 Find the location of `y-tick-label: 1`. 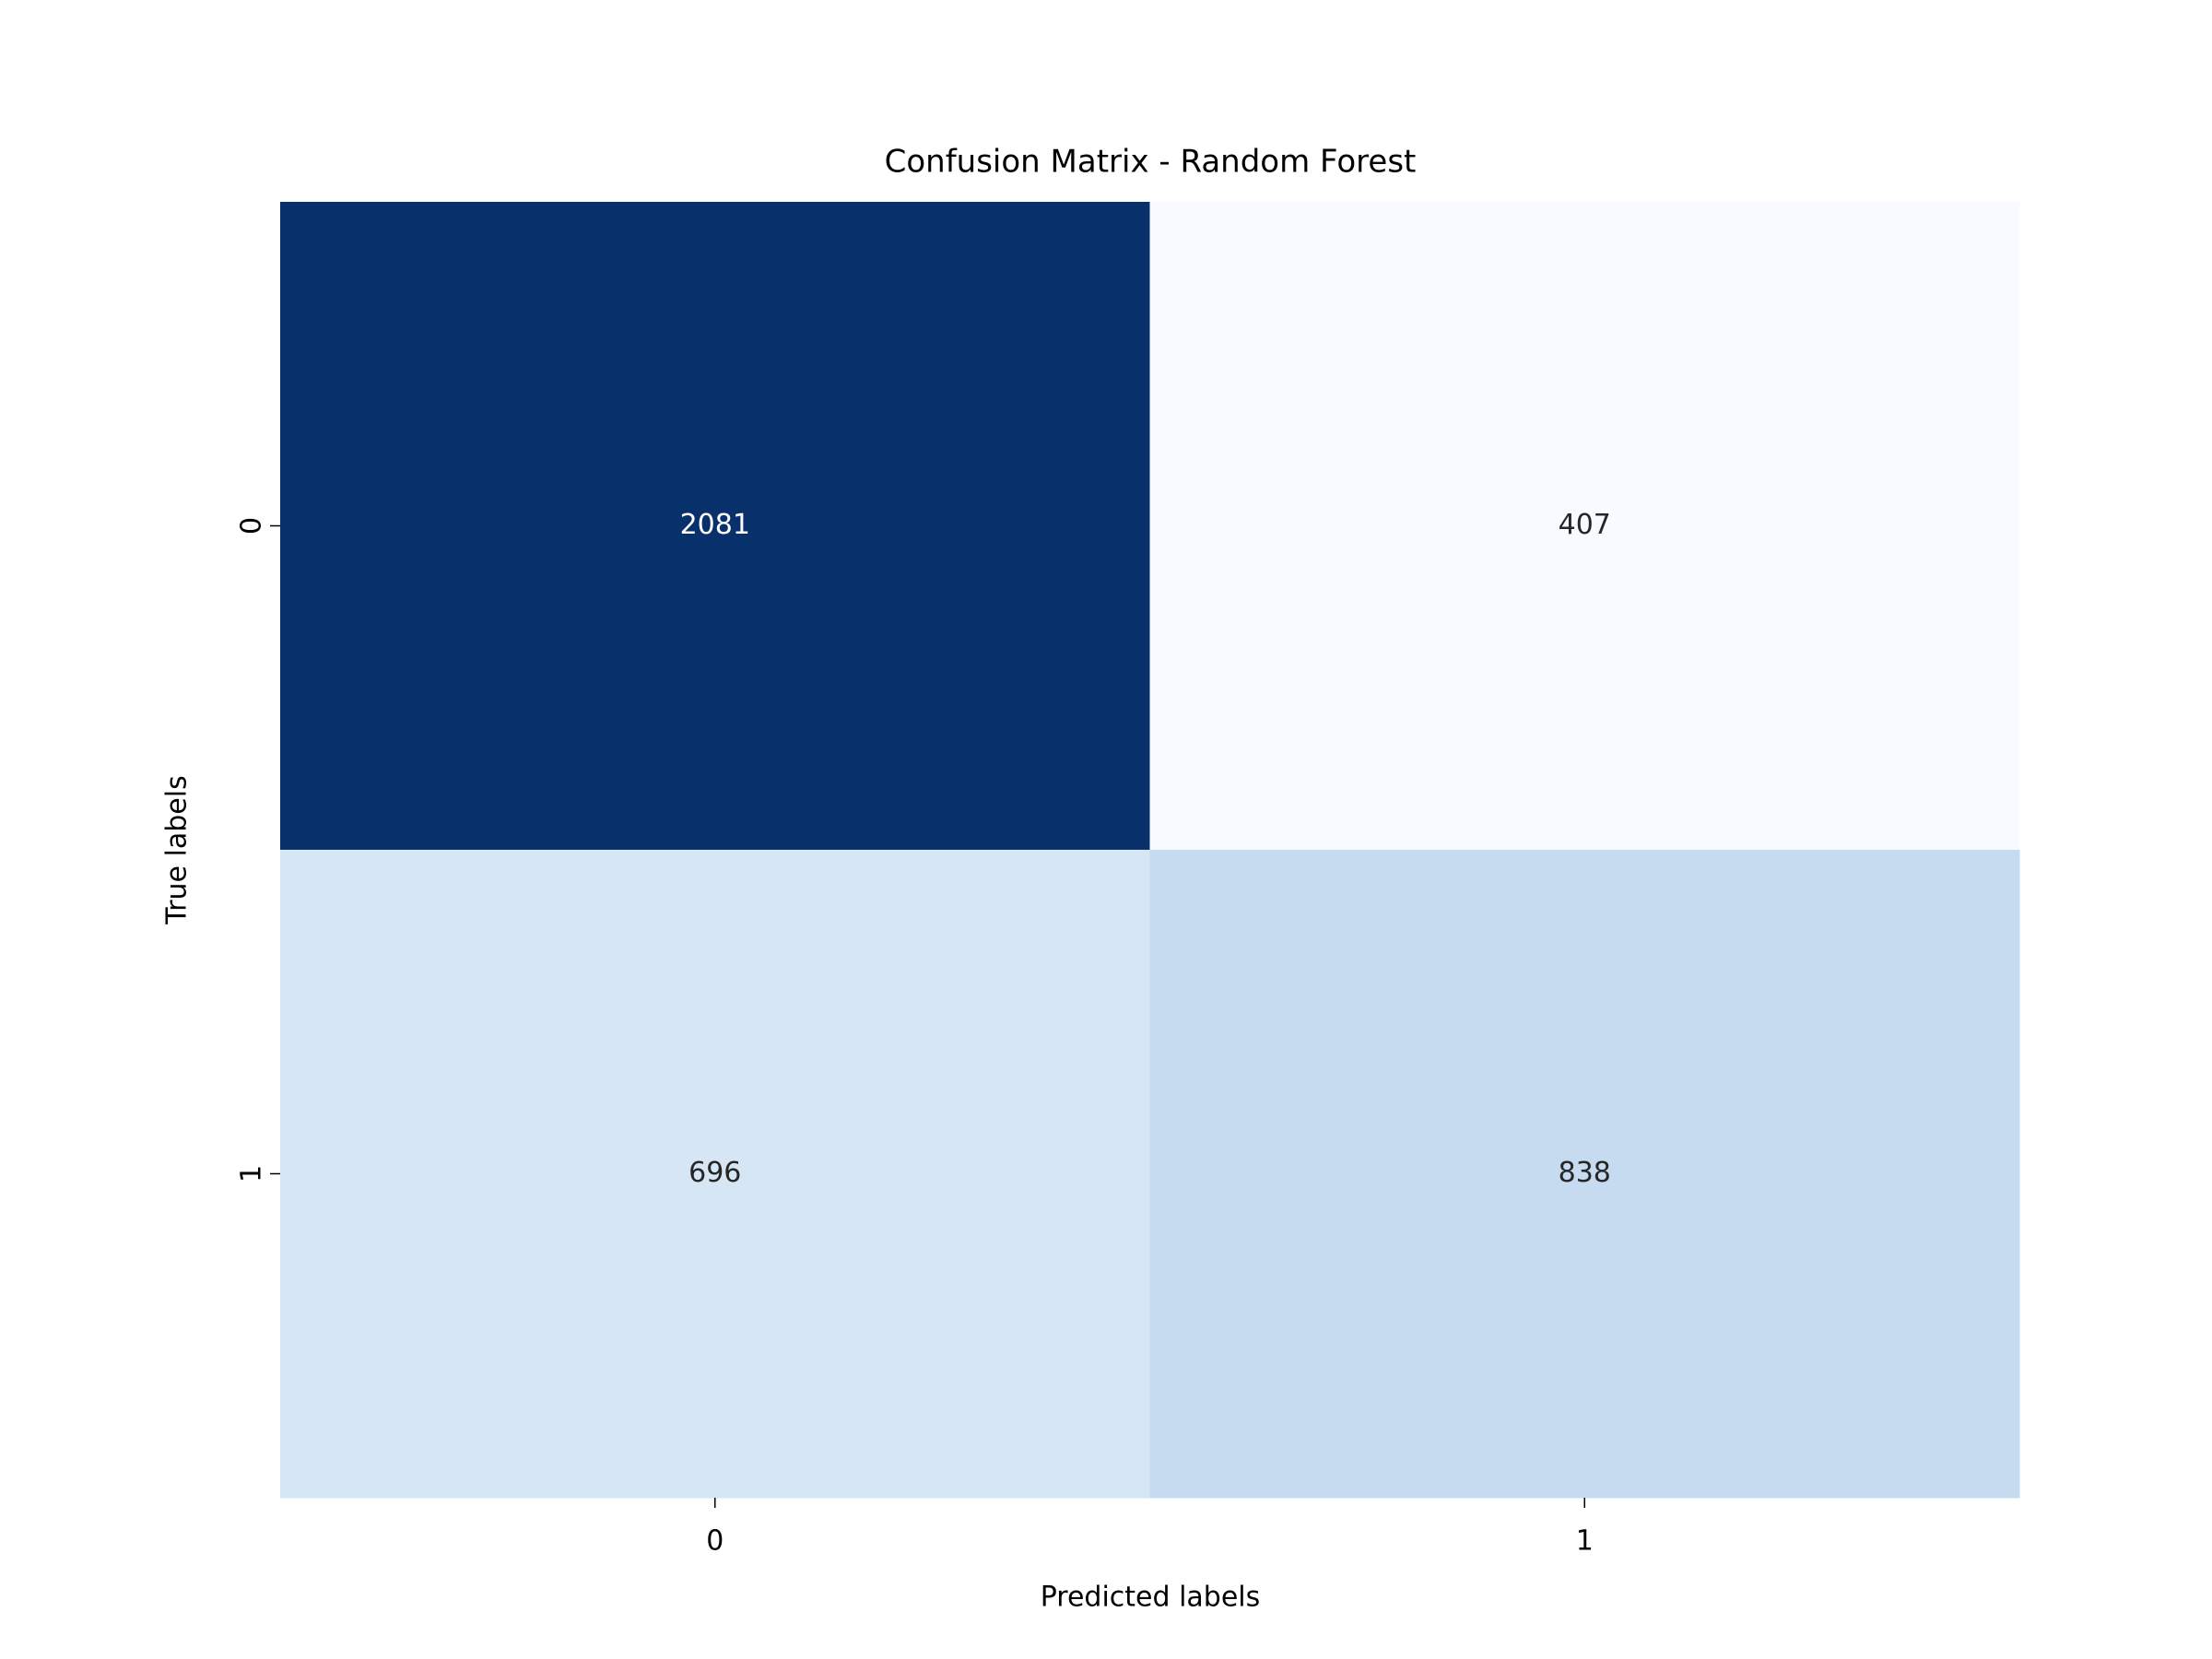

y-tick-label: 1 is located at coordinates (252, 1173).